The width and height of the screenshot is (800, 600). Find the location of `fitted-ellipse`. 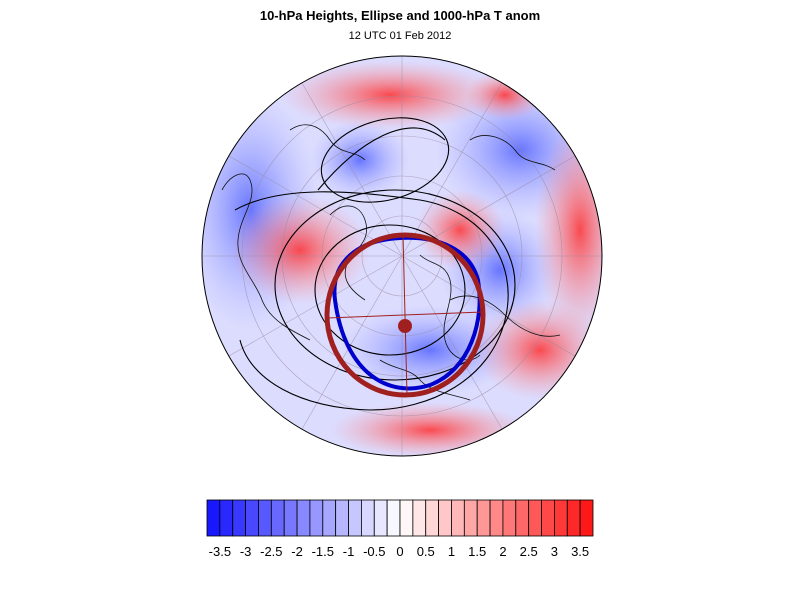

fitted-ellipse is located at coordinates (405, 315).